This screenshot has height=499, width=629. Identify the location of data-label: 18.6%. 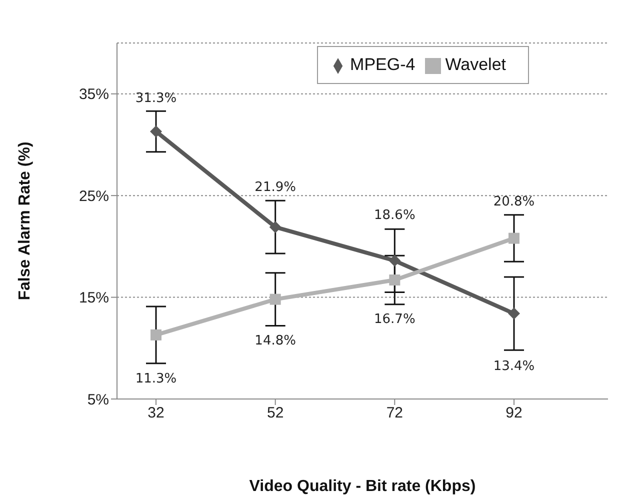
(395, 215).